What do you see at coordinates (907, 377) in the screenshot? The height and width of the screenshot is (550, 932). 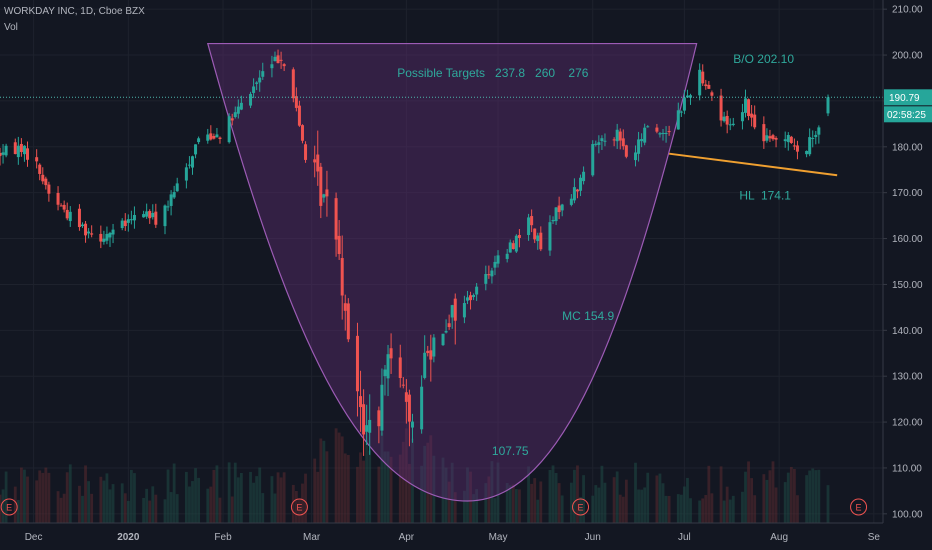 I see `price-tick-label: 130.00` at bounding box center [907, 377].